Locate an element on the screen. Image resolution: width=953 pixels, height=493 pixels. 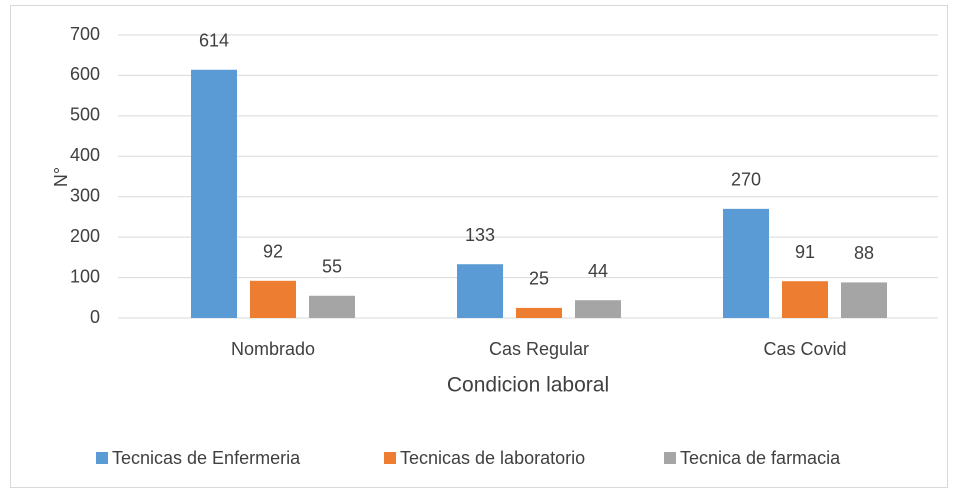
x-tick-label: Cas Regular is located at coordinates (539, 349).